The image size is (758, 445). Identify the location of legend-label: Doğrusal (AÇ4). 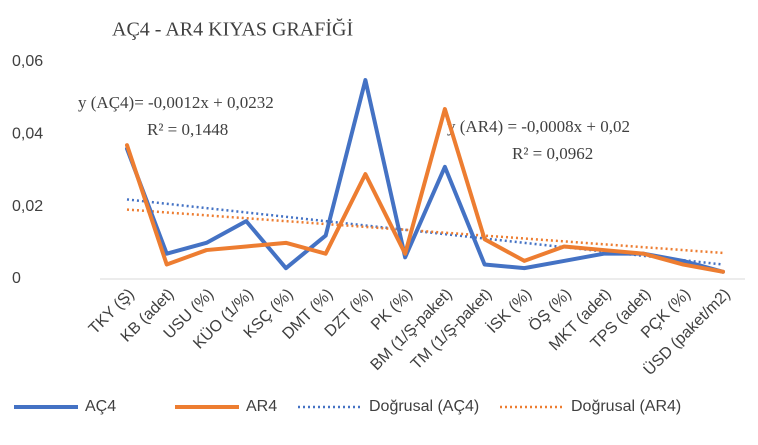
(424, 406).